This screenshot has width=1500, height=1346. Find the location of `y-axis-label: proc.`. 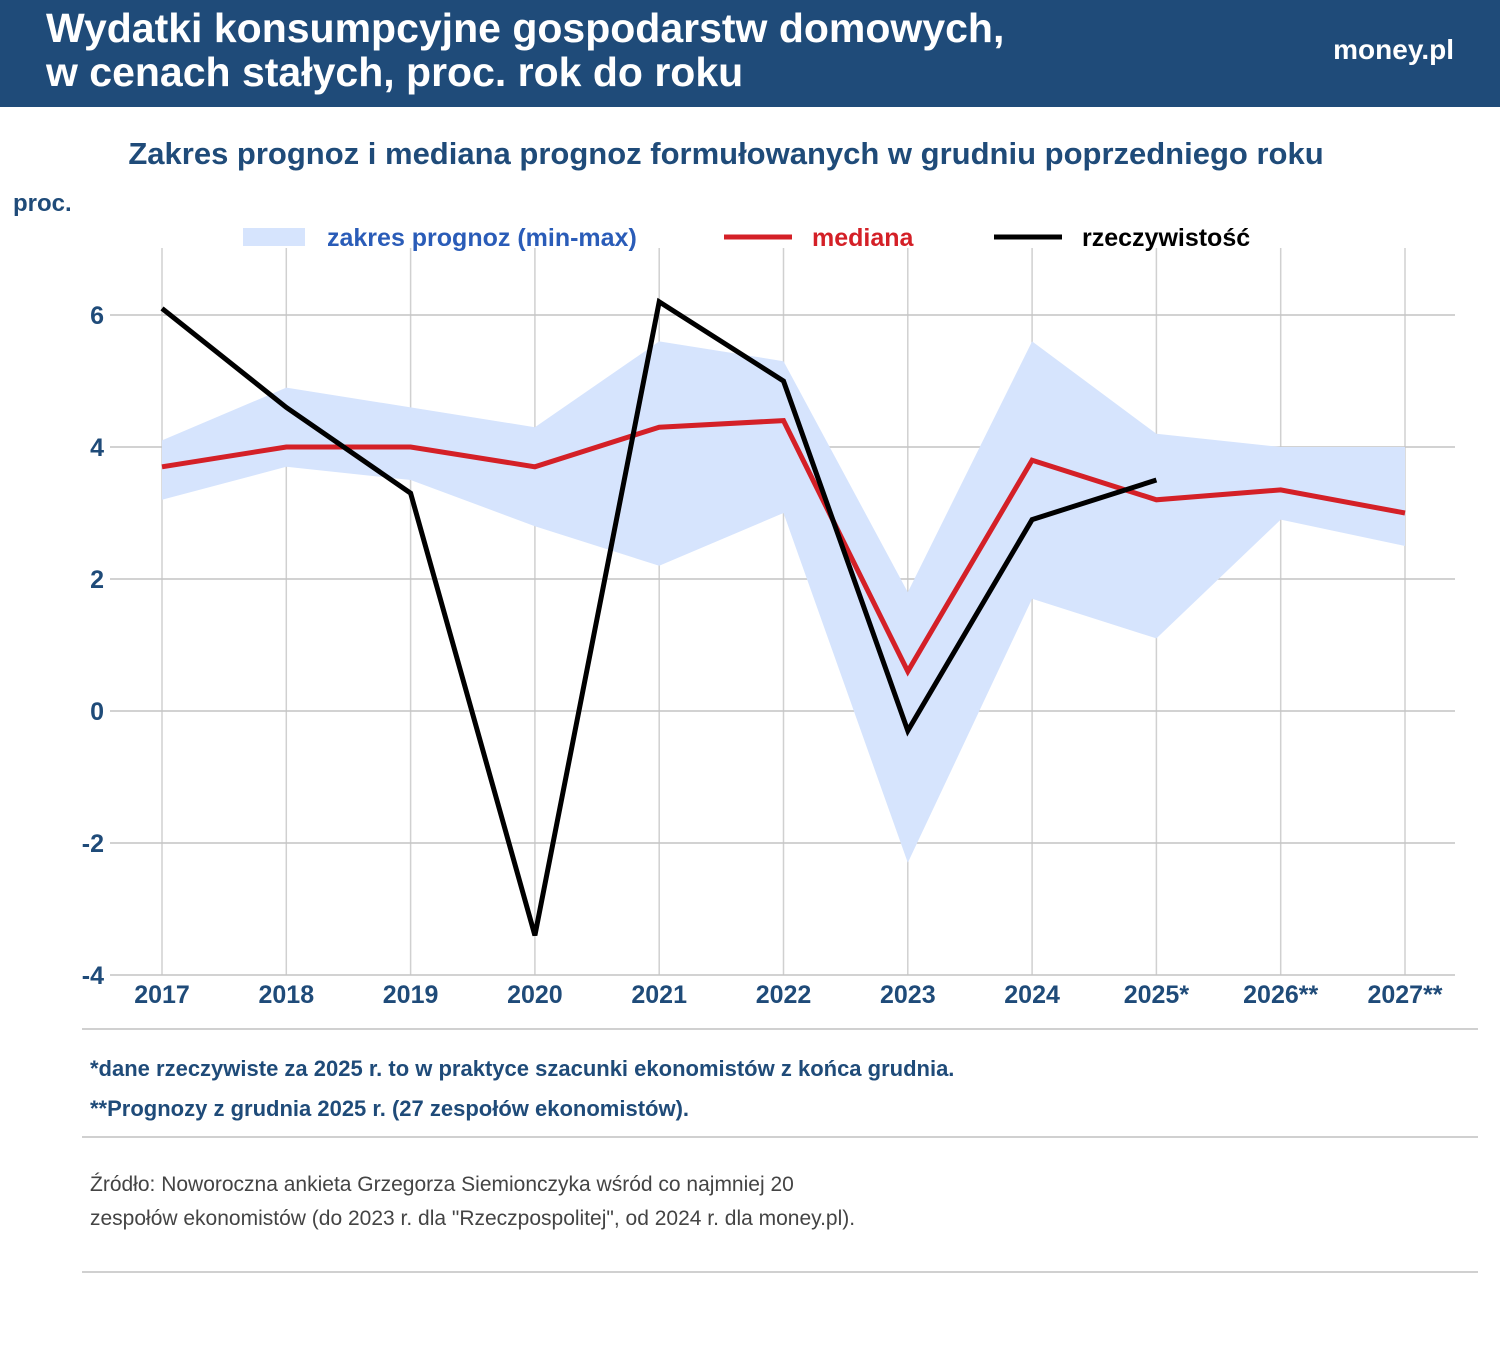

y-axis-label: proc. is located at coordinates (42, 203).